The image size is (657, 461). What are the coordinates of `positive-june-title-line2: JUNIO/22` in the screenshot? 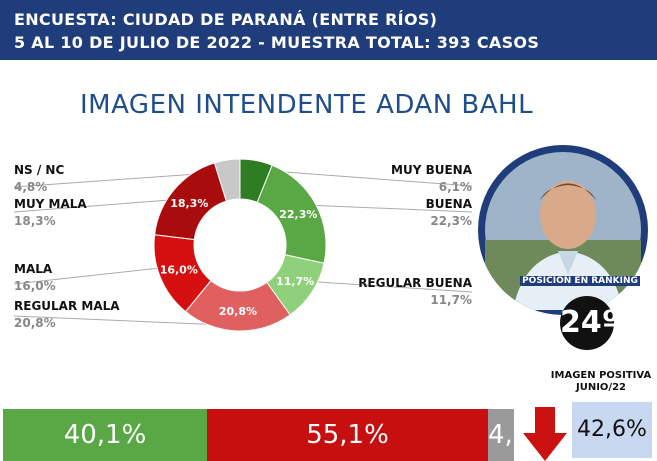 It's located at (601, 387).